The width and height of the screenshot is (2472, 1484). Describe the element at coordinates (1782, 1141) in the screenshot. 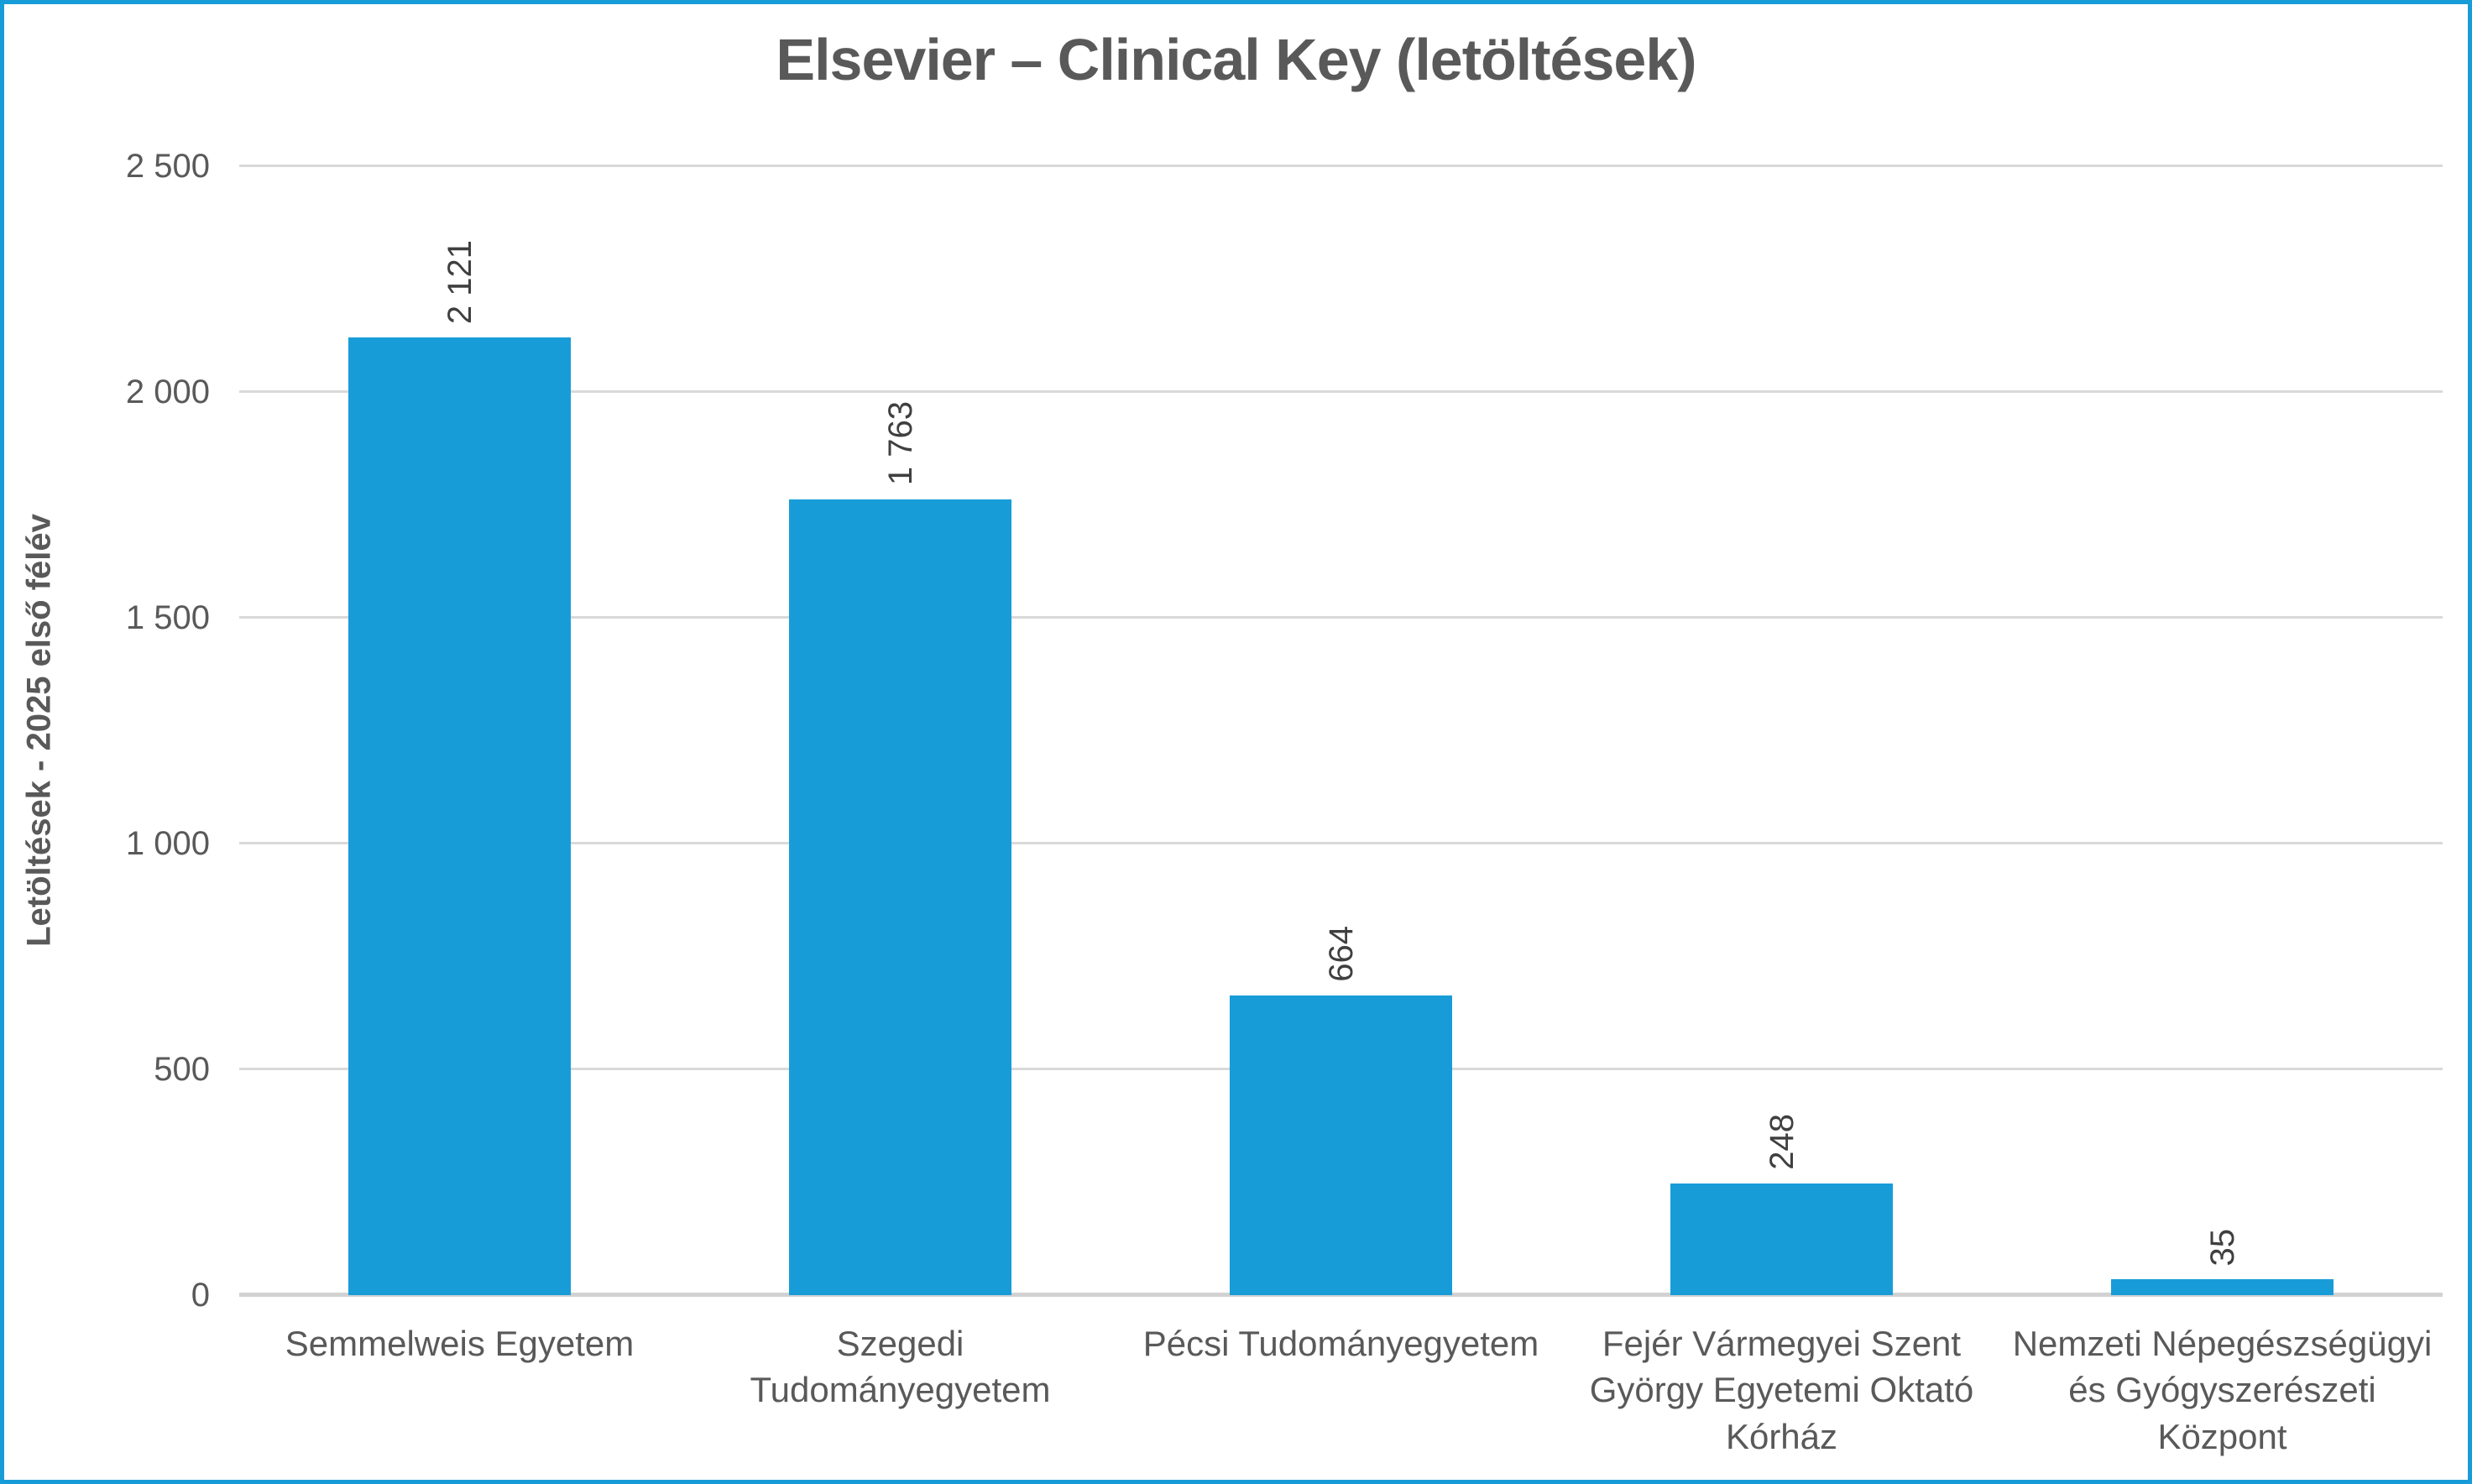

I see `bar-value-label-4: 248` at that location.